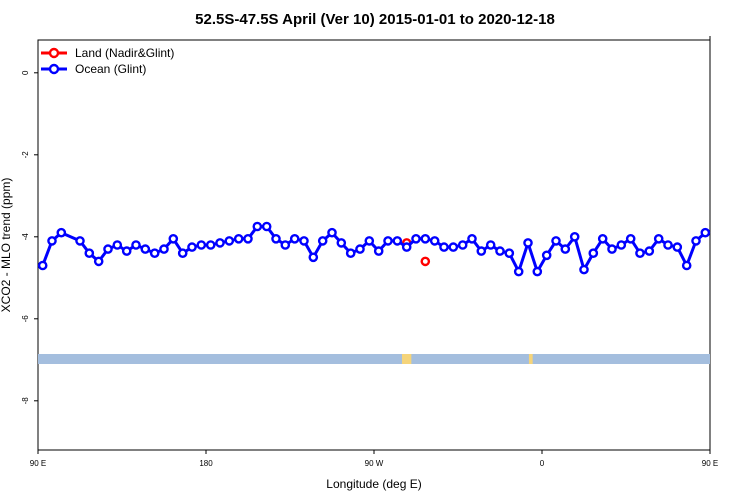 The height and width of the screenshot is (500, 750). What do you see at coordinates (124, 53) in the screenshot?
I see `legend-label: Land (Nadir&Glint)` at bounding box center [124, 53].